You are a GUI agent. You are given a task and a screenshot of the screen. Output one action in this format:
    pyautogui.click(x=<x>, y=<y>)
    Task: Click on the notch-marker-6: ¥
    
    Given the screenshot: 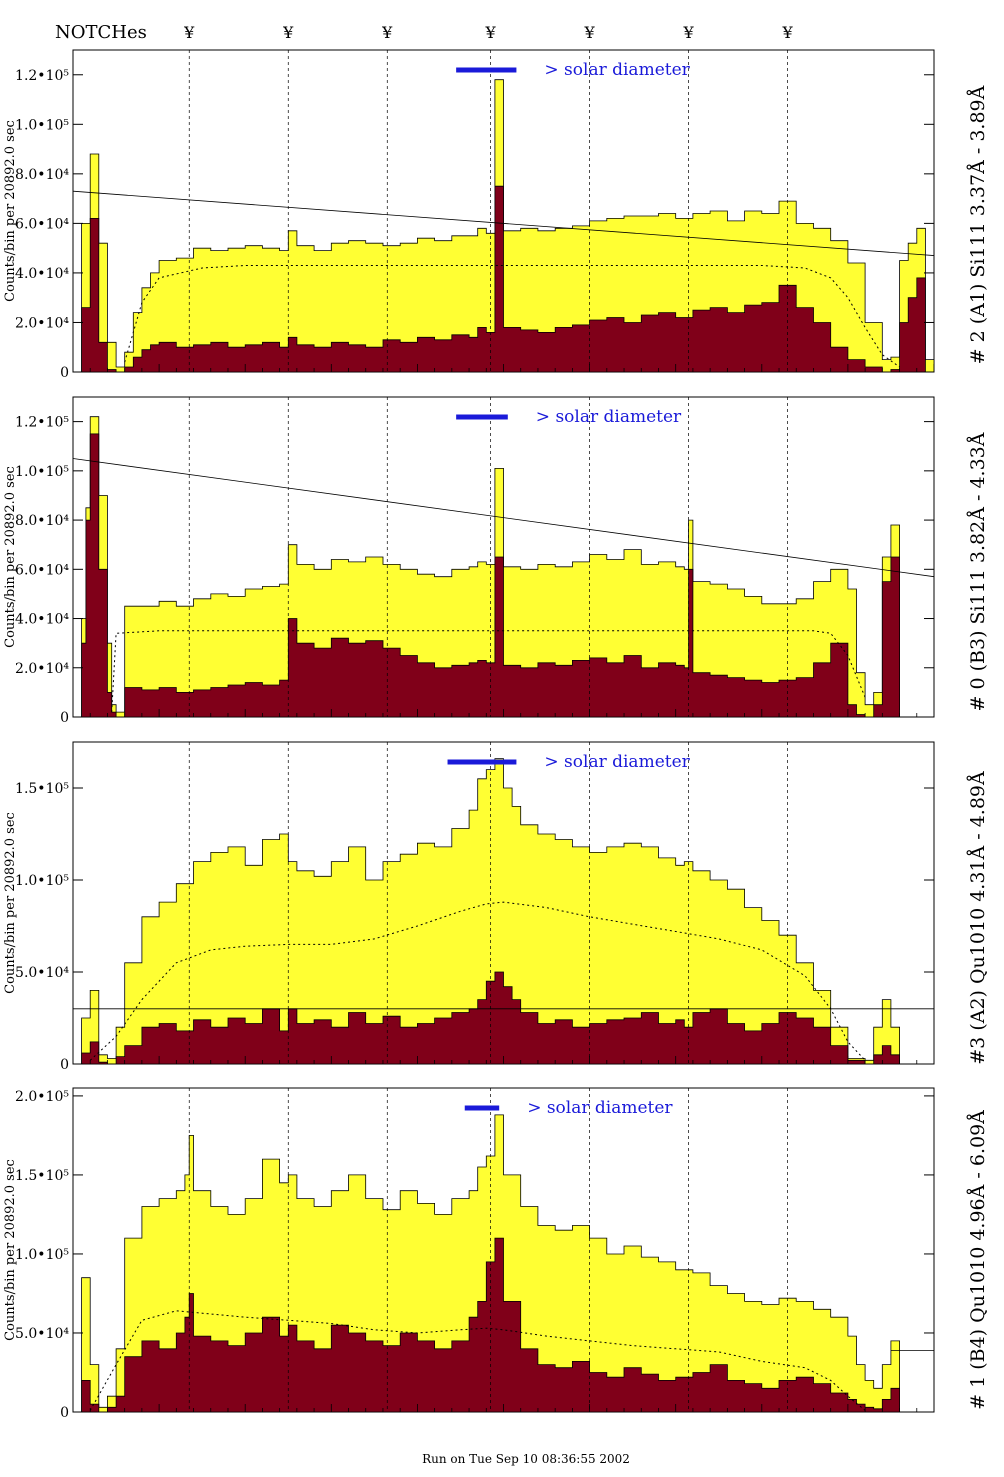 What is the action you would take?
    pyautogui.click(x=689, y=32)
    